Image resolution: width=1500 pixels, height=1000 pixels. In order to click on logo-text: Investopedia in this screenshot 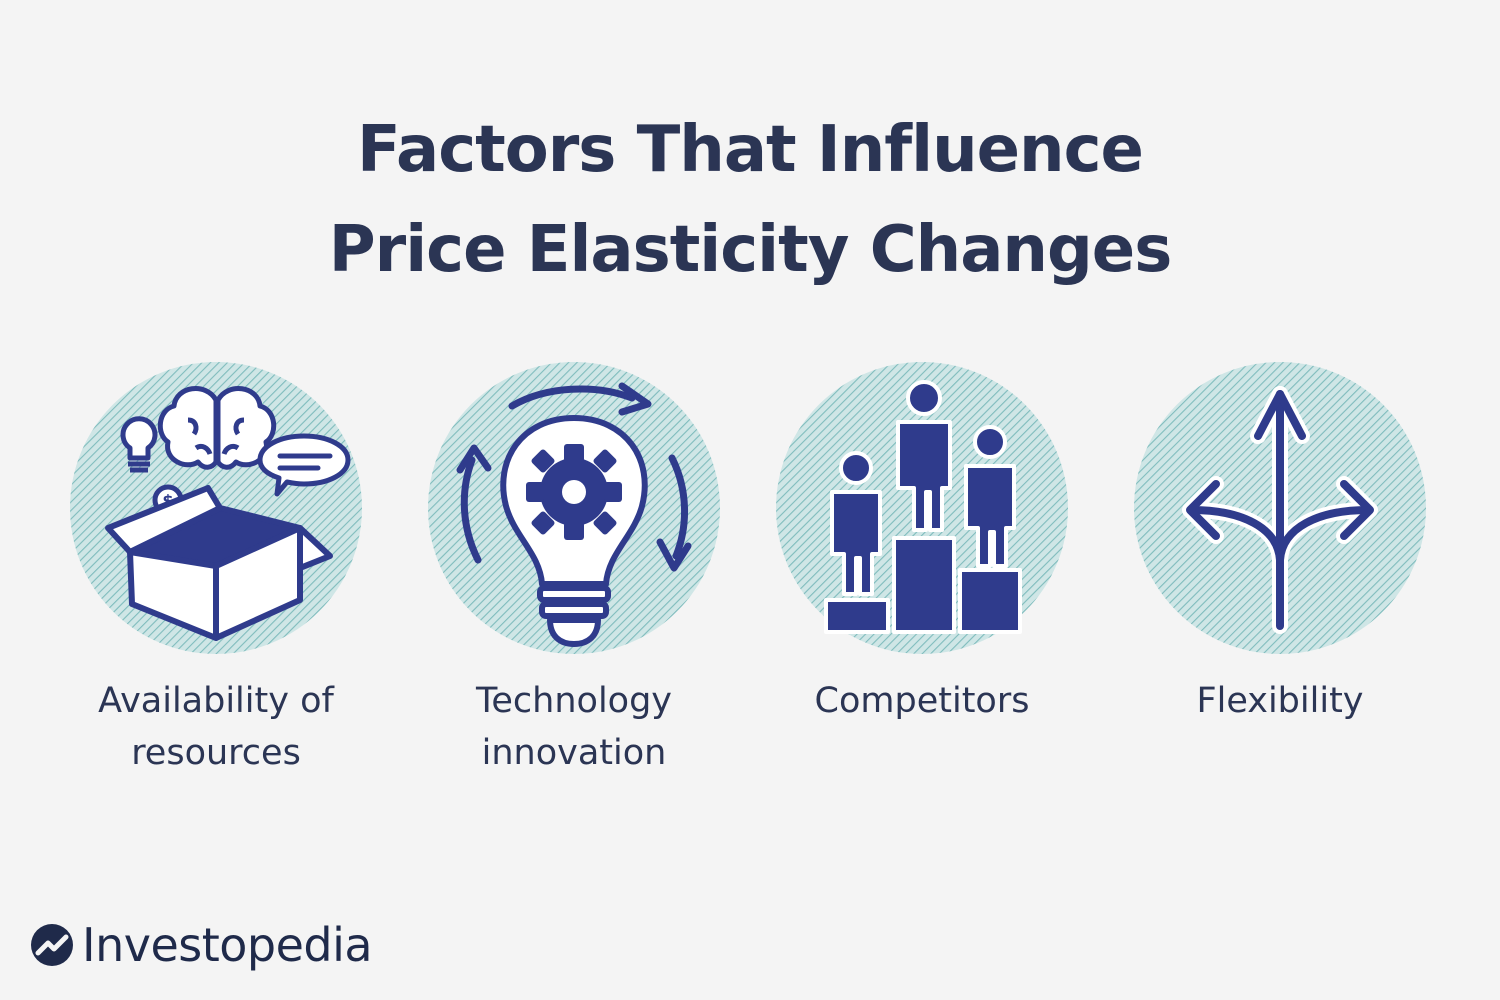, I will do `click(227, 945)`.